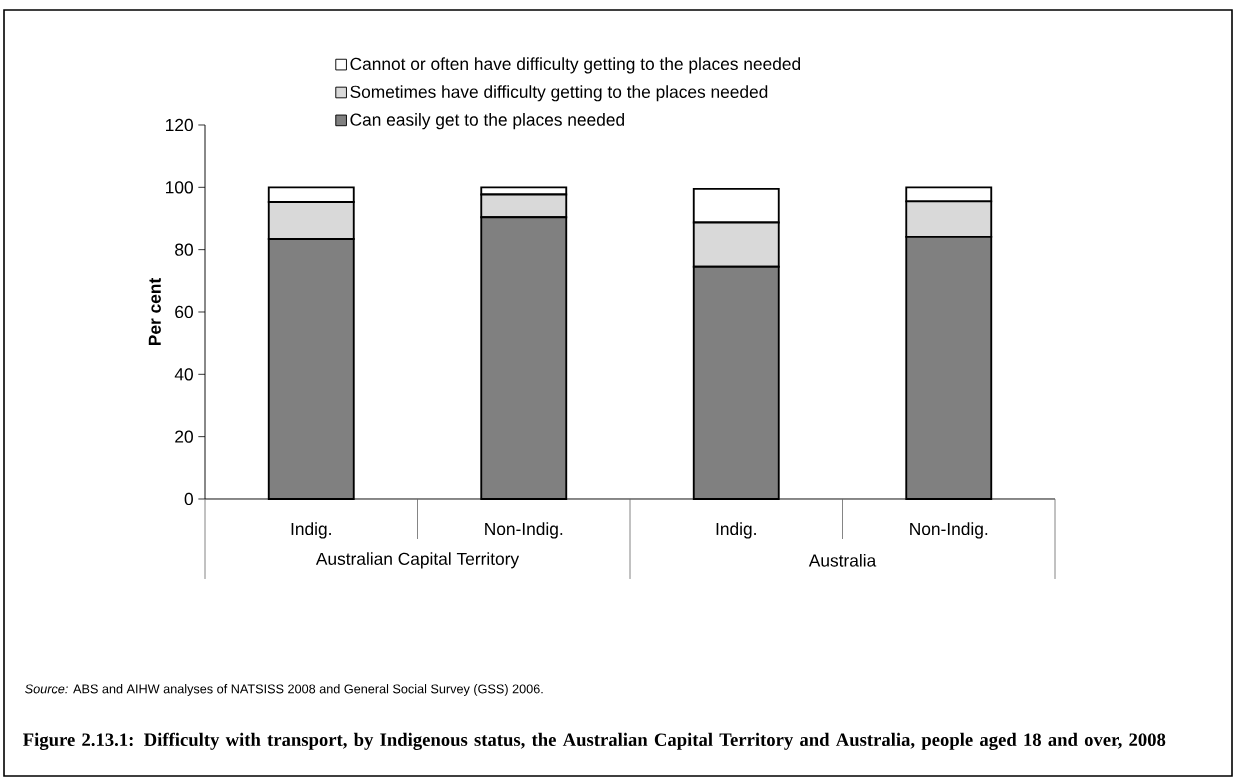  What do you see at coordinates (154, 312) in the screenshot?
I see `y-axis-title: Per cent` at bounding box center [154, 312].